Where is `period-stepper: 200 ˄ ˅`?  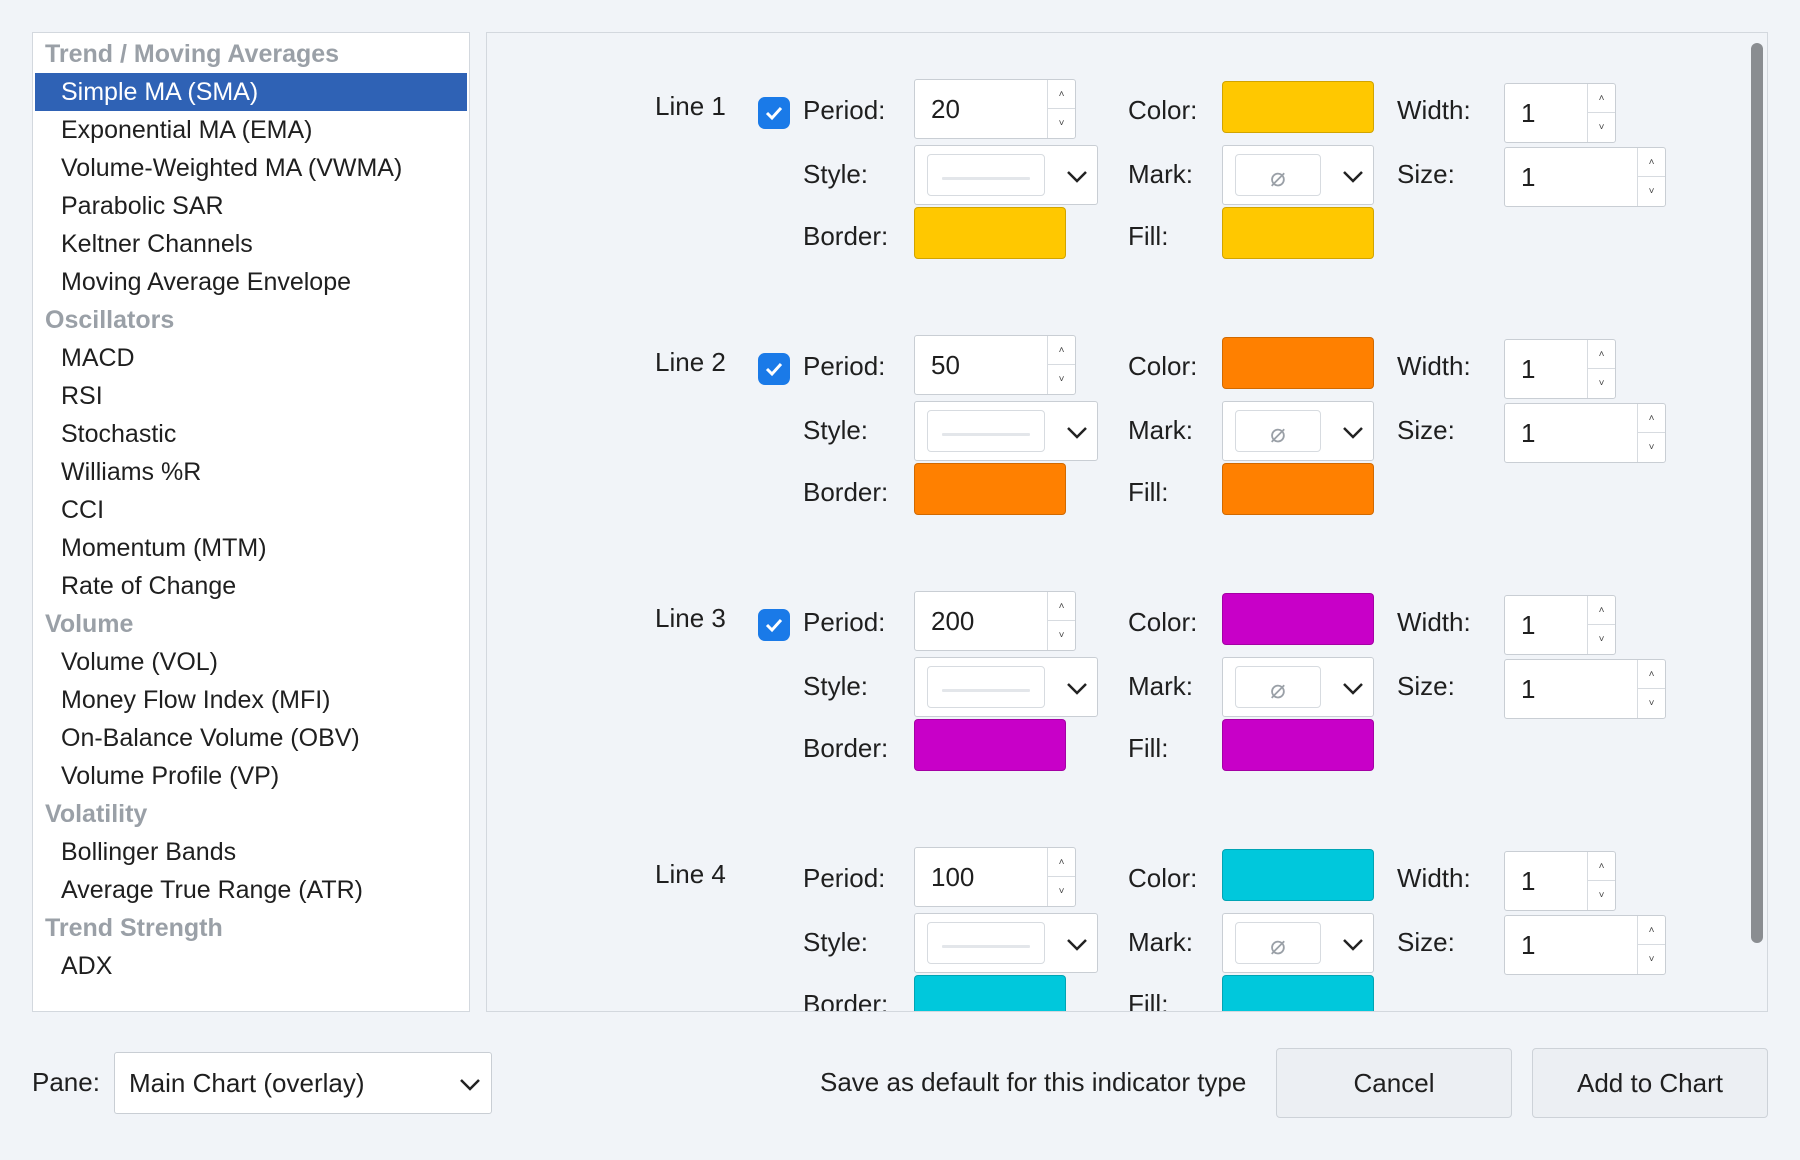 period-stepper: 200 ˄ ˅ is located at coordinates (995, 621).